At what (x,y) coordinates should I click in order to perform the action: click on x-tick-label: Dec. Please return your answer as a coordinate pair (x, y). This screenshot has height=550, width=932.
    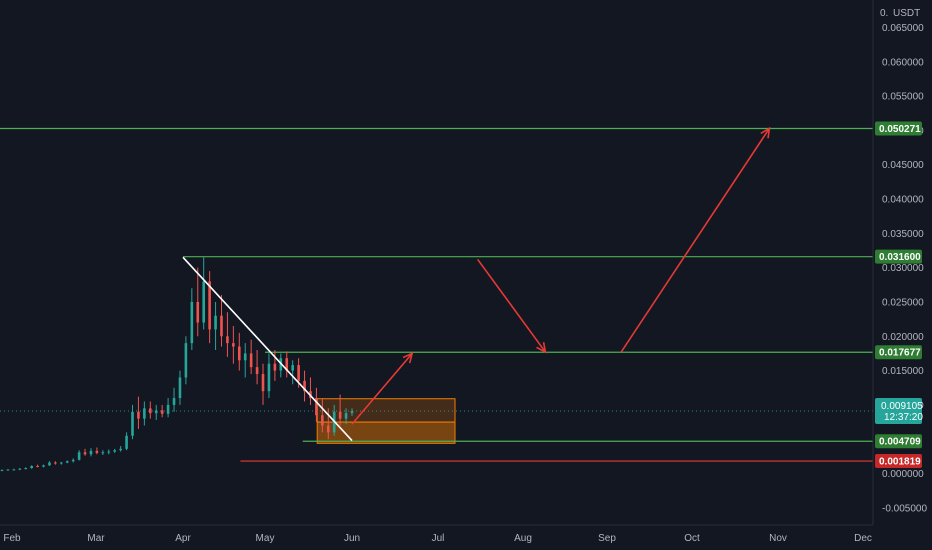
    Looking at the image, I should click on (863, 538).